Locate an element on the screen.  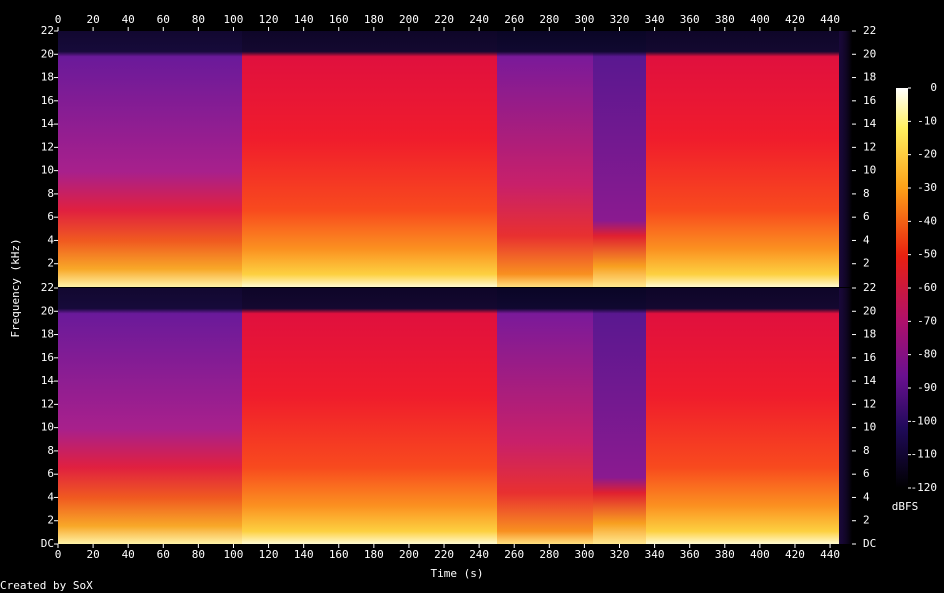
colorbar-tick-label: -100 is located at coordinates (924, 420).